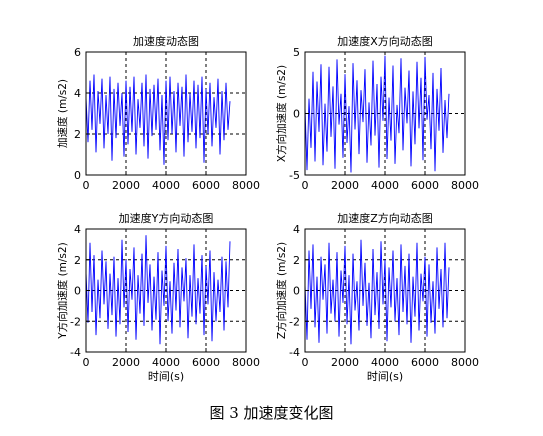 This screenshot has width=543, height=436. Describe the element at coordinates (385, 218) in the screenshot. I see `chart-title: 加速度Z方向动态图` at that location.